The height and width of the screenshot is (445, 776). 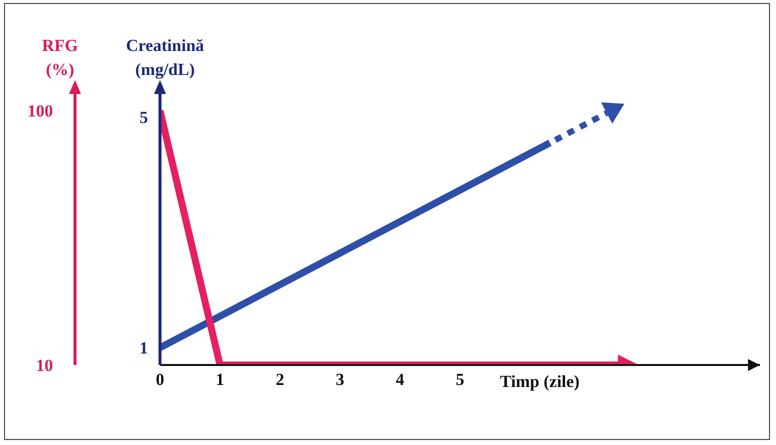 What do you see at coordinates (340, 380) in the screenshot?
I see `x-tick-label: 3` at bounding box center [340, 380].